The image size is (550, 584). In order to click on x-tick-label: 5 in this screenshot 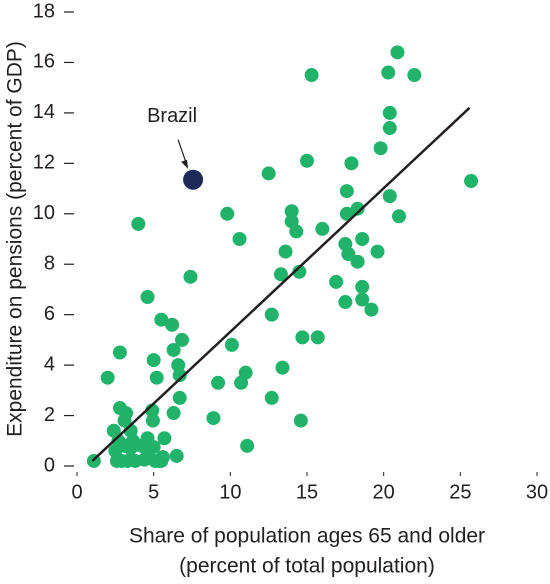, I will do `click(153, 492)`.